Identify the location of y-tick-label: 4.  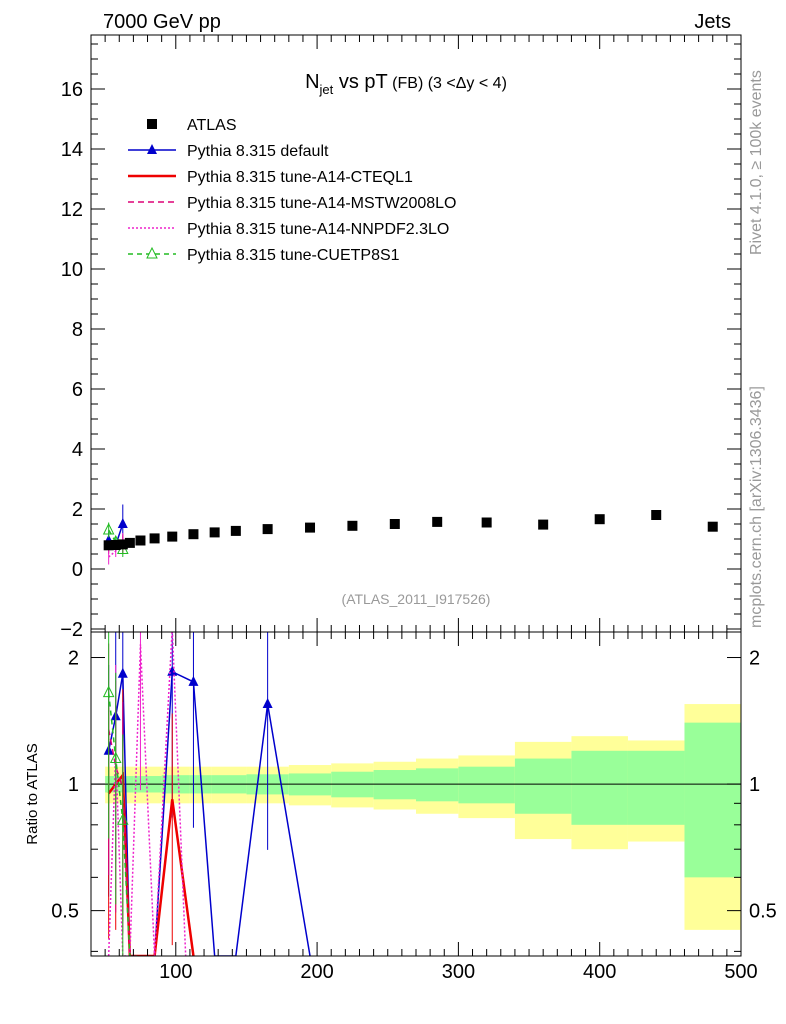
(77, 450).